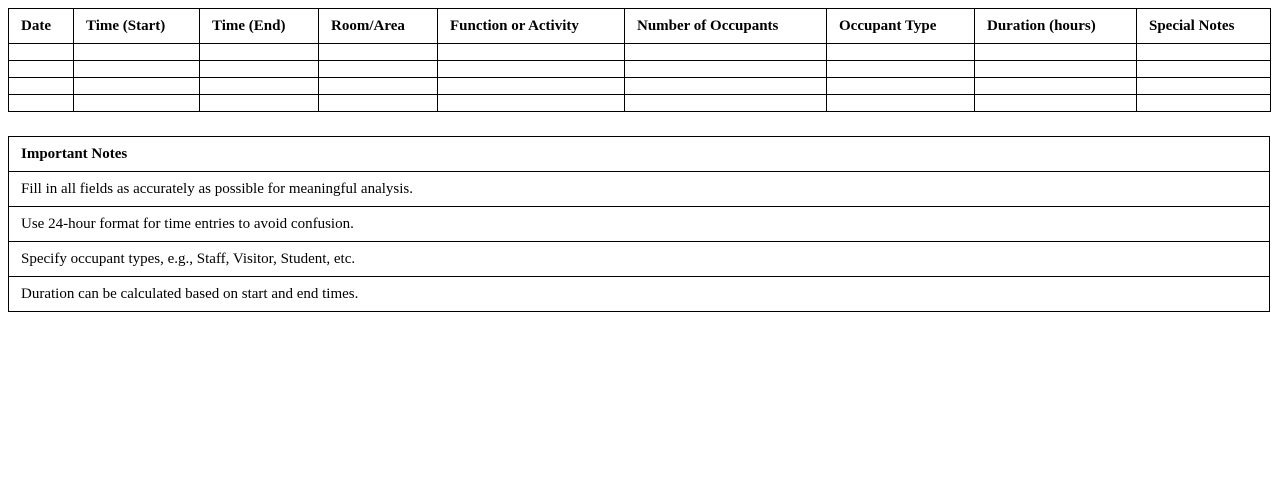 This screenshot has height=501, width=1278. I want to click on column-header-occupant-type: Occupant Type, so click(900, 26).